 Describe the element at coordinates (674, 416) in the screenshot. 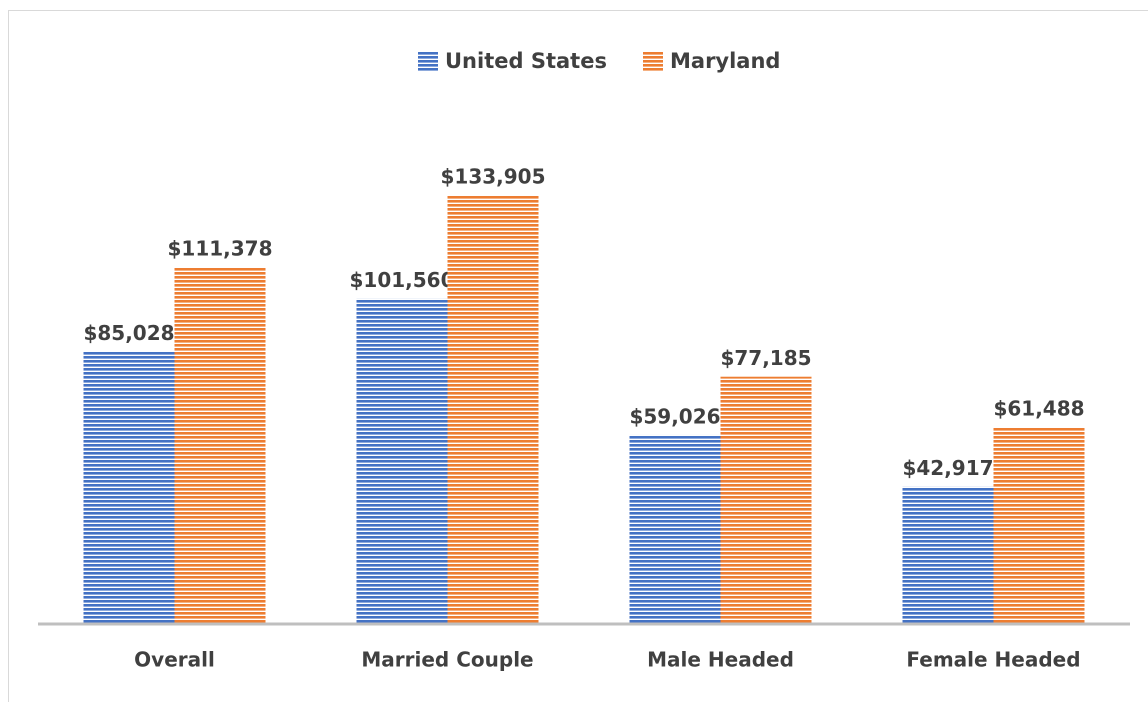

I see `data-label: $59,026` at that location.